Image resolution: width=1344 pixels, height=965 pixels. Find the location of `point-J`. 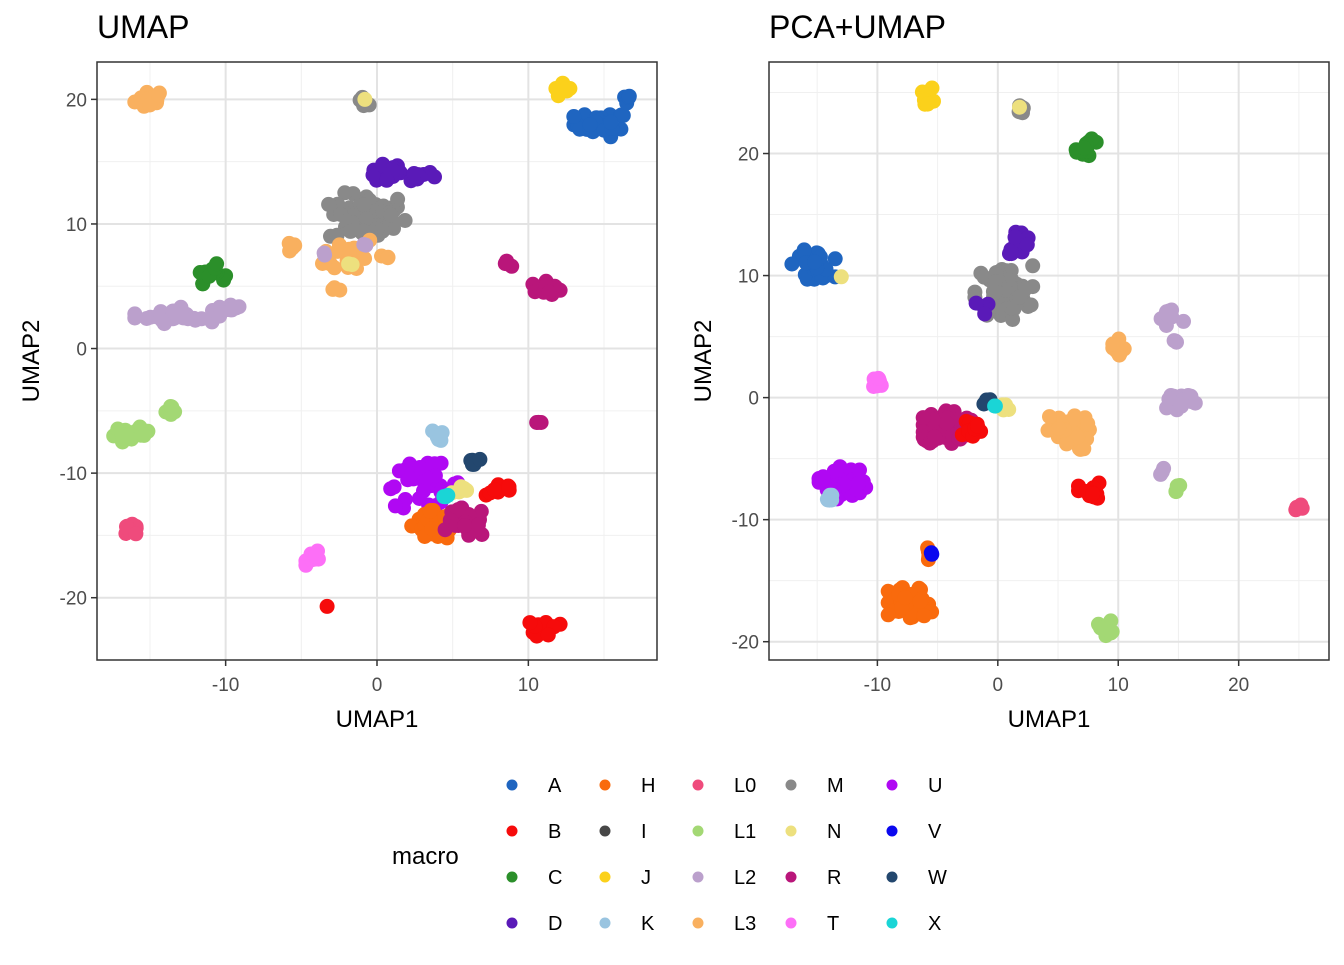

point-J is located at coordinates (928, 104).